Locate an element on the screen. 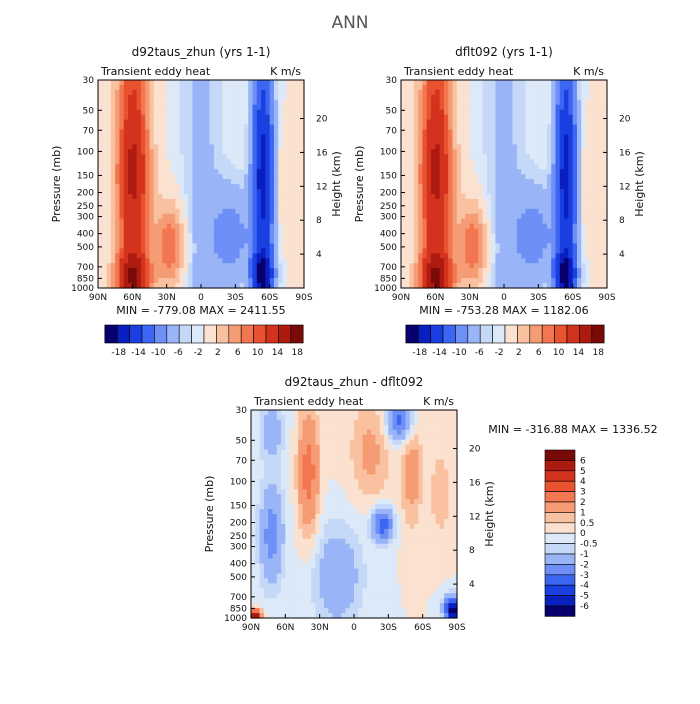  colorbar-swatch is located at coordinates (474, 334).